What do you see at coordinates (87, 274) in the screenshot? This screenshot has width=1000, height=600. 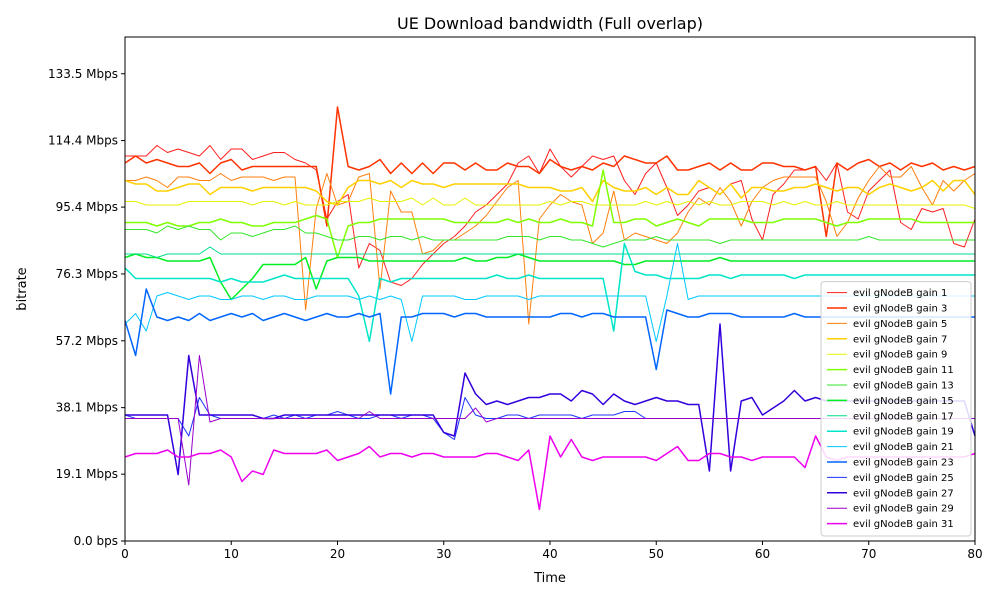 I see `y-tick-label: 76.3 Mbps` at bounding box center [87, 274].